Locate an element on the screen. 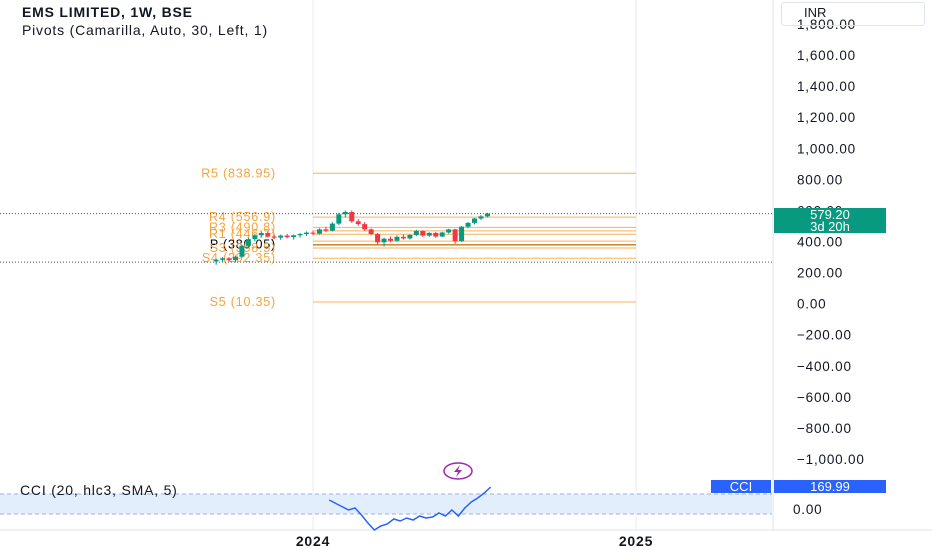 The image size is (932, 550). price-tick-label: 200.00 is located at coordinates (820, 273).